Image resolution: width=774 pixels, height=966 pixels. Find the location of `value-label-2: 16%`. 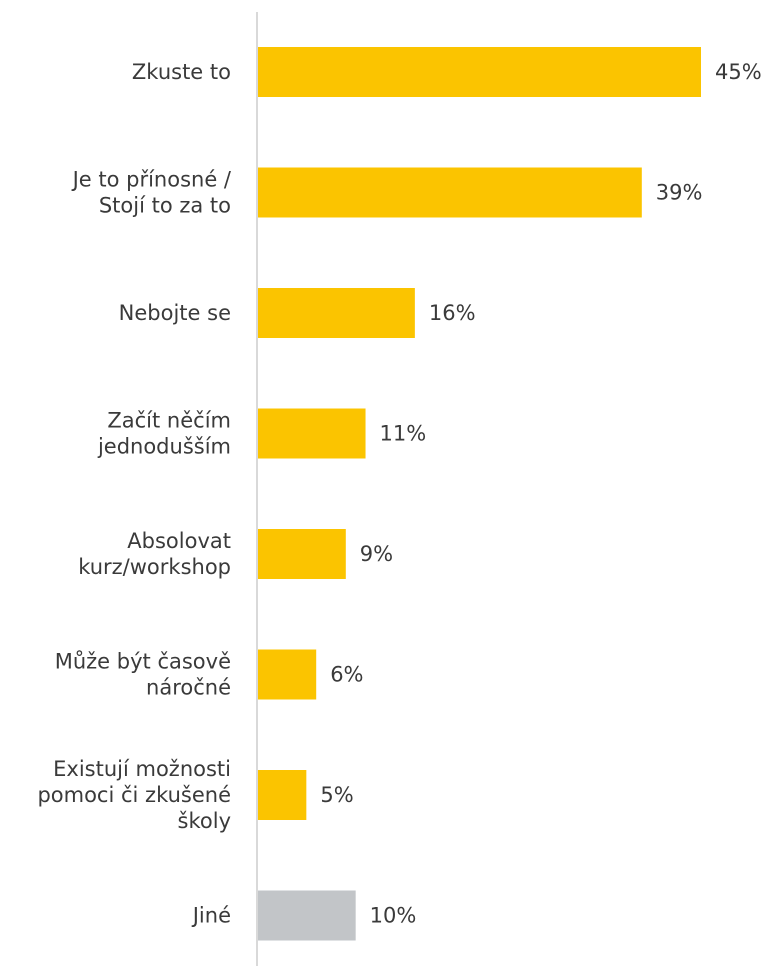

value-label-2: 16% is located at coordinates (452, 313).